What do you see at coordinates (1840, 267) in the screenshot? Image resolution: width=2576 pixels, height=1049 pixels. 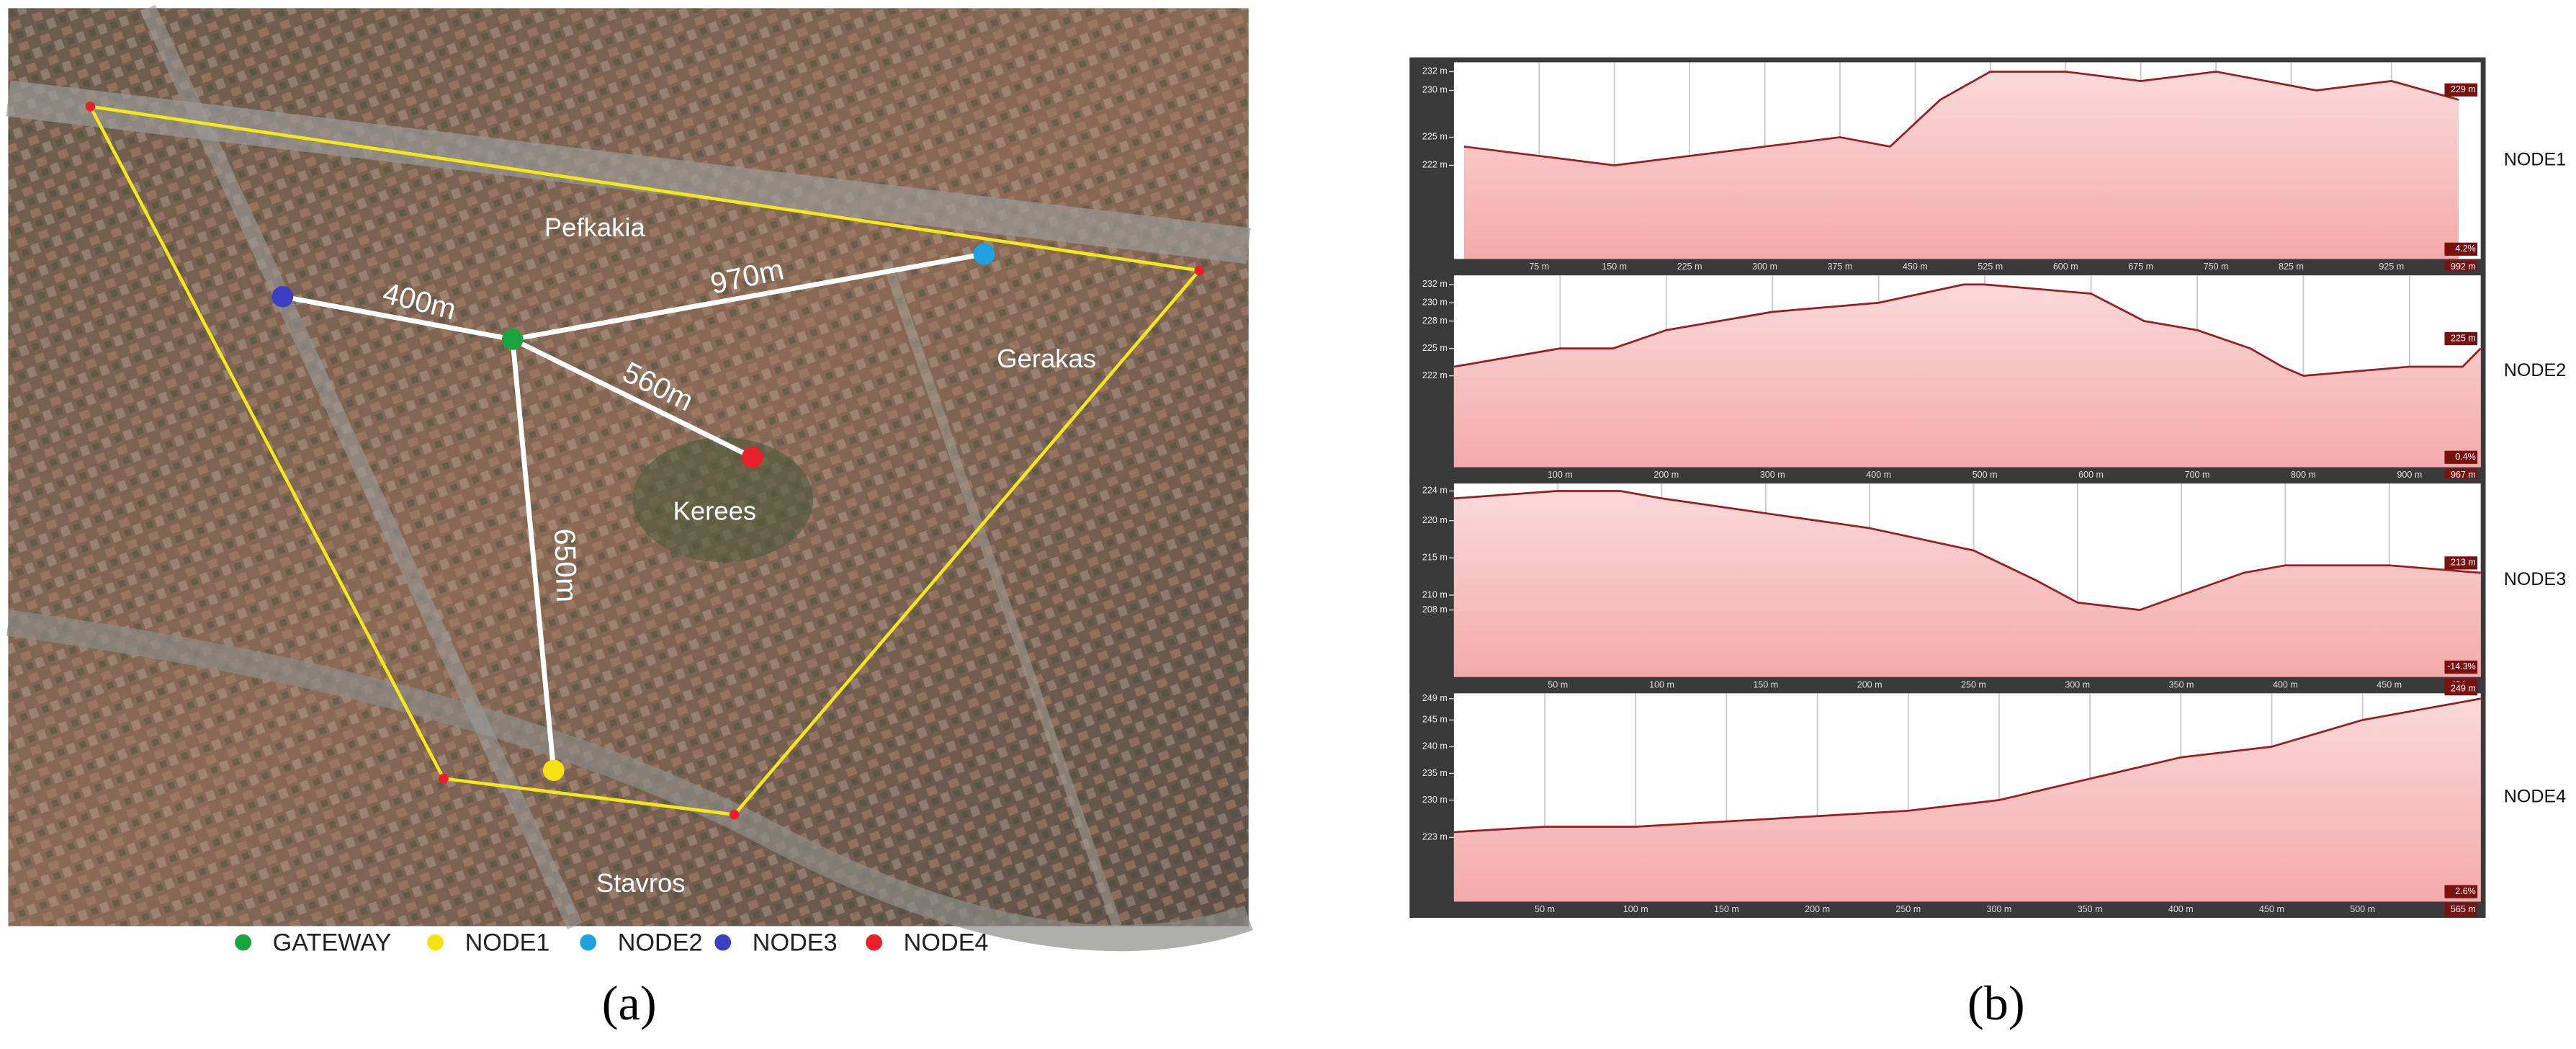 I see `x-tick-label: 375 m` at bounding box center [1840, 267].